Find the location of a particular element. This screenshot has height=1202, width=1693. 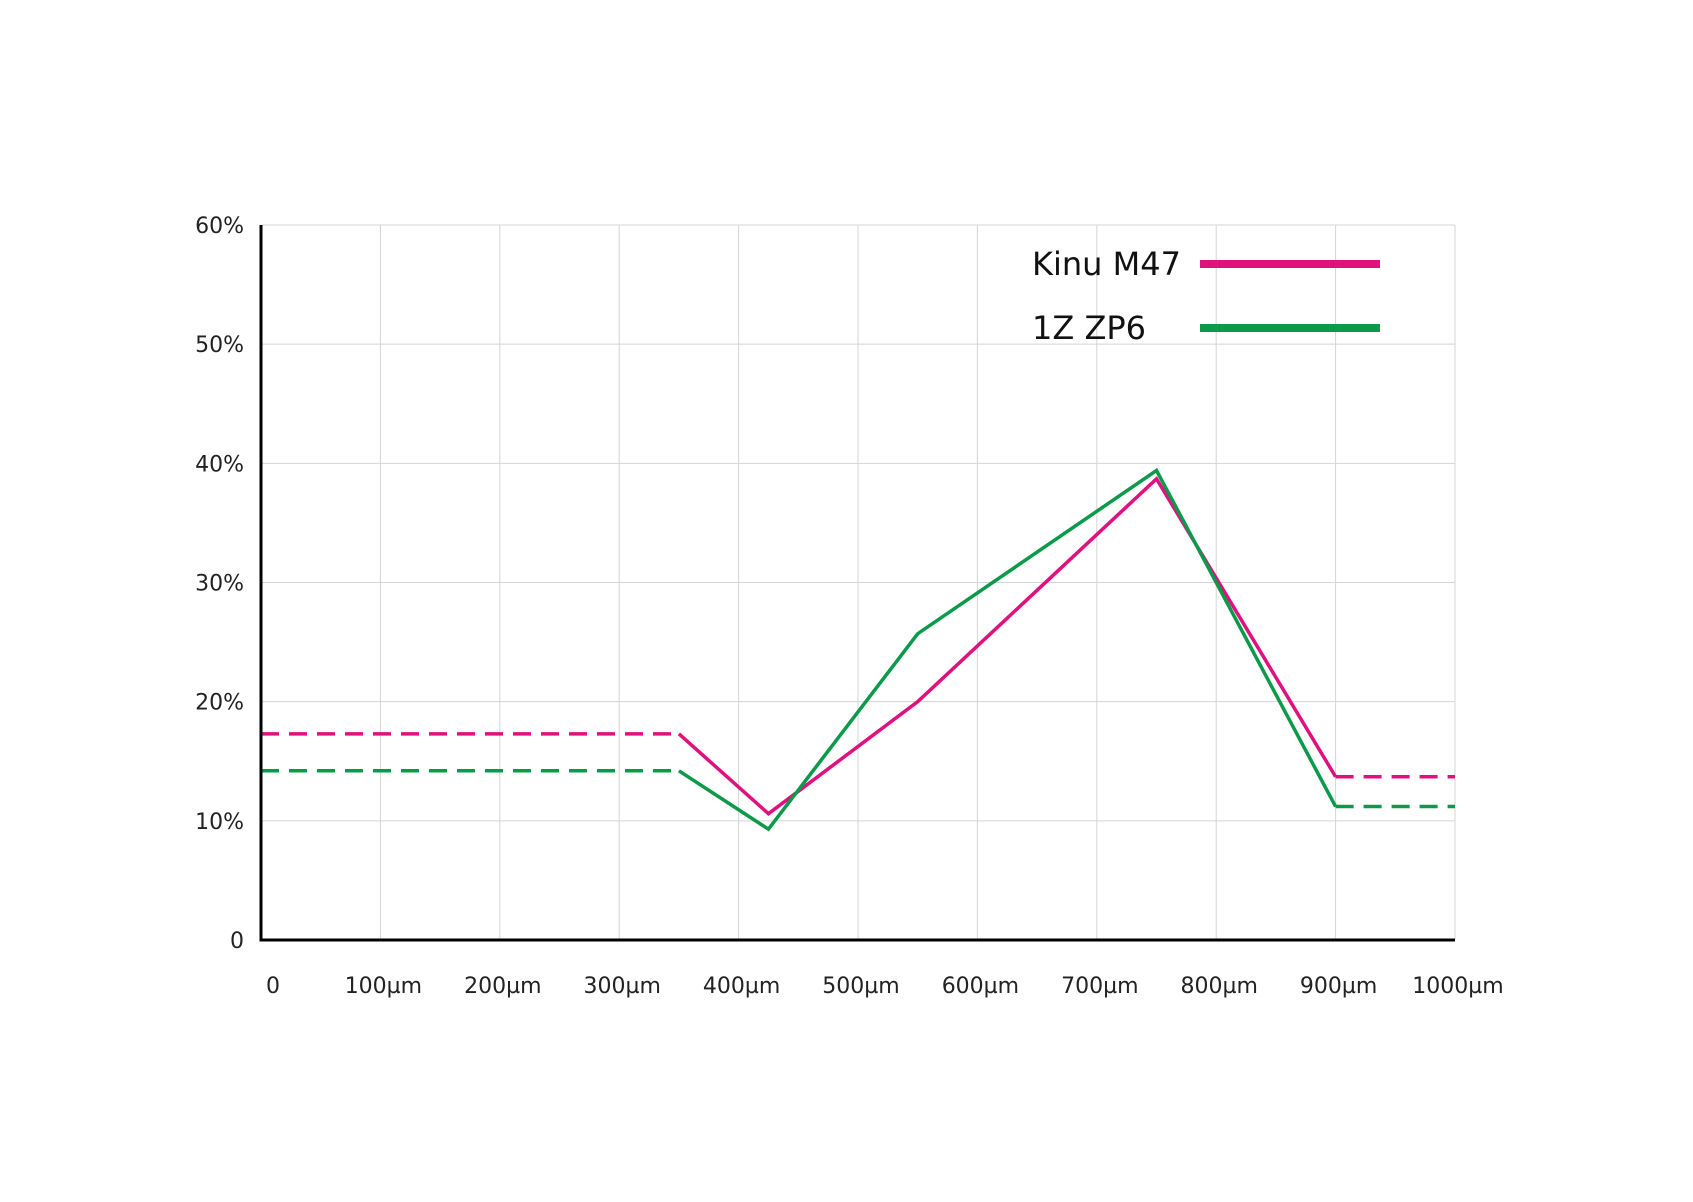

y-tick-label: 0 is located at coordinates (237, 941).